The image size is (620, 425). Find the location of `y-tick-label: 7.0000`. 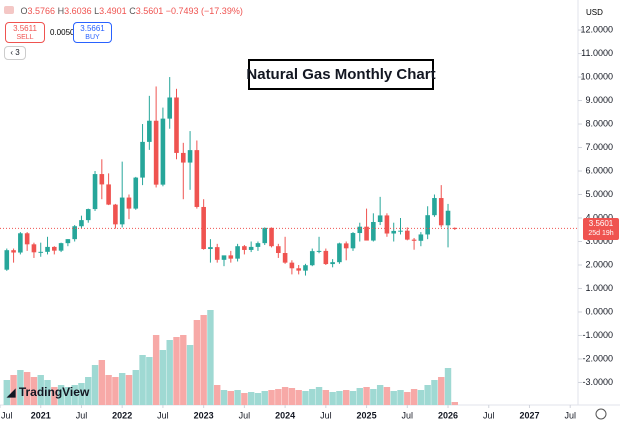

y-tick-label: 7.0000 is located at coordinates (599, 147).